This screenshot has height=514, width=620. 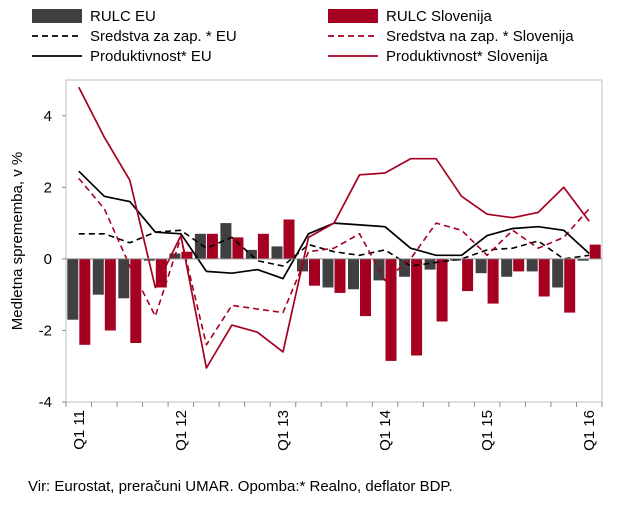 I want to click on sredstva-eu-line, so click(x=334, y=248).